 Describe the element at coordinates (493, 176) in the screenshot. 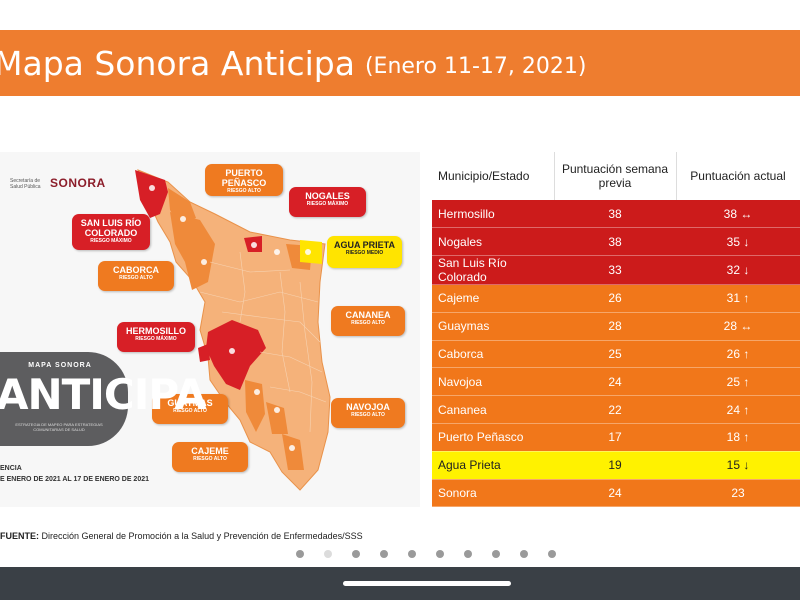

I see `header-municipio: Municipio/Estado` at that location.